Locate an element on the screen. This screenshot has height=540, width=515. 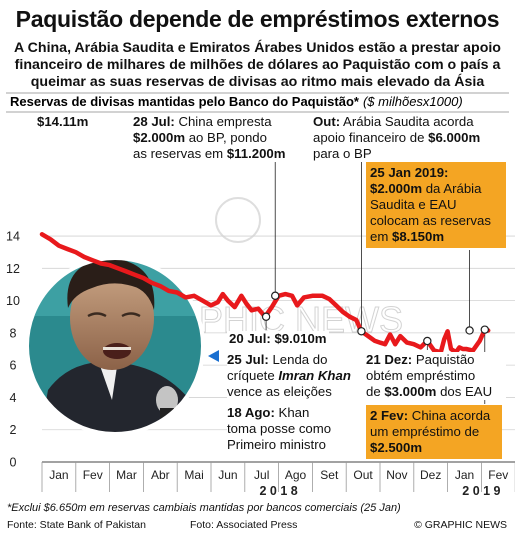
x-tick-label: Mai is located at coordinates (193, 475).